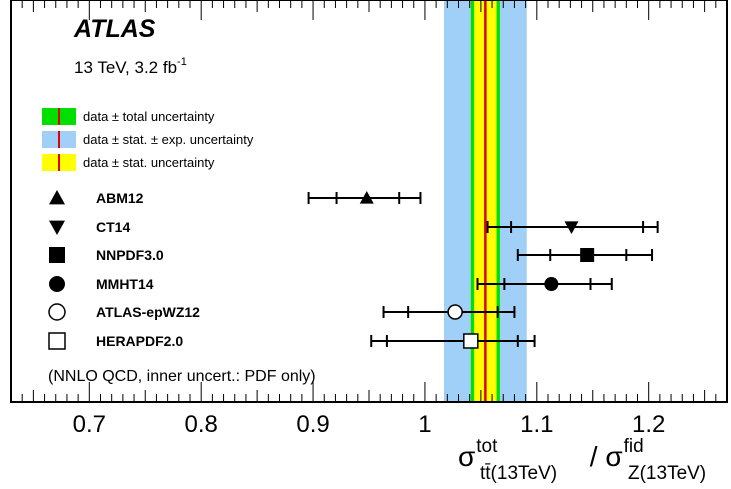  Describe the element at coordinates (312, 424) in the screenshot. I see `x-tick-label: 0.9` at that location.